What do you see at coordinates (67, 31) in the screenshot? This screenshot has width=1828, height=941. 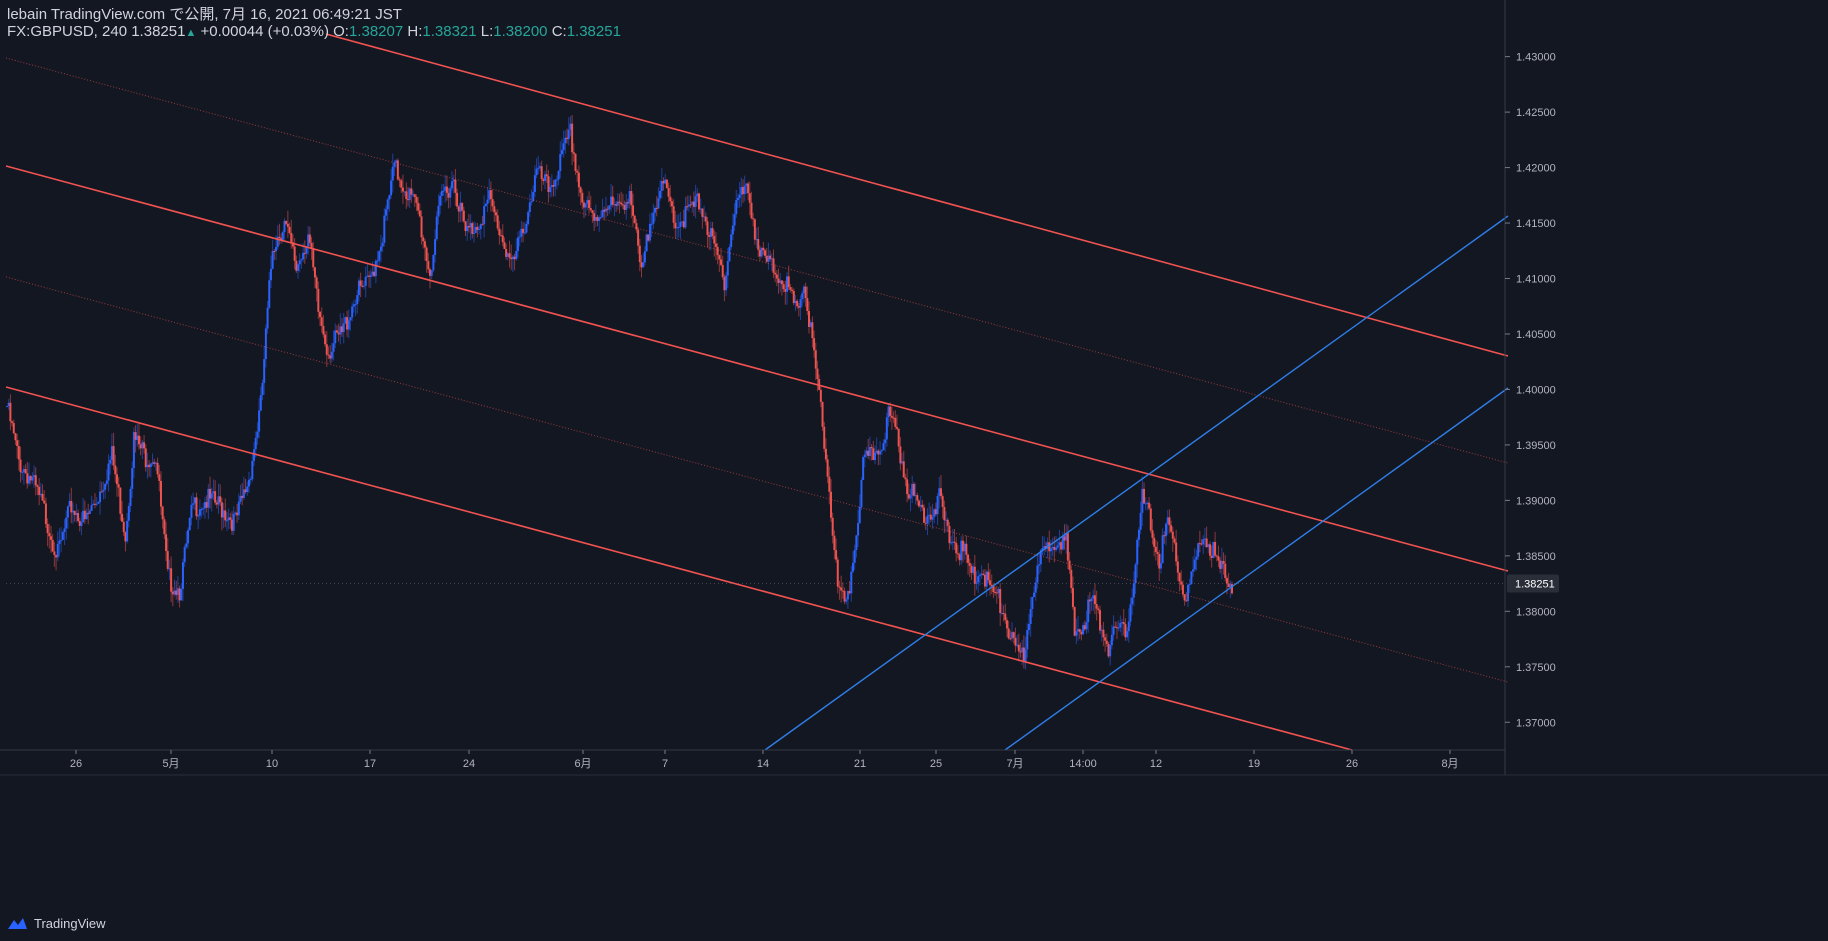 I see `symbol-label: FX:GBPUSD, 240` at bounding box center [67, 31].